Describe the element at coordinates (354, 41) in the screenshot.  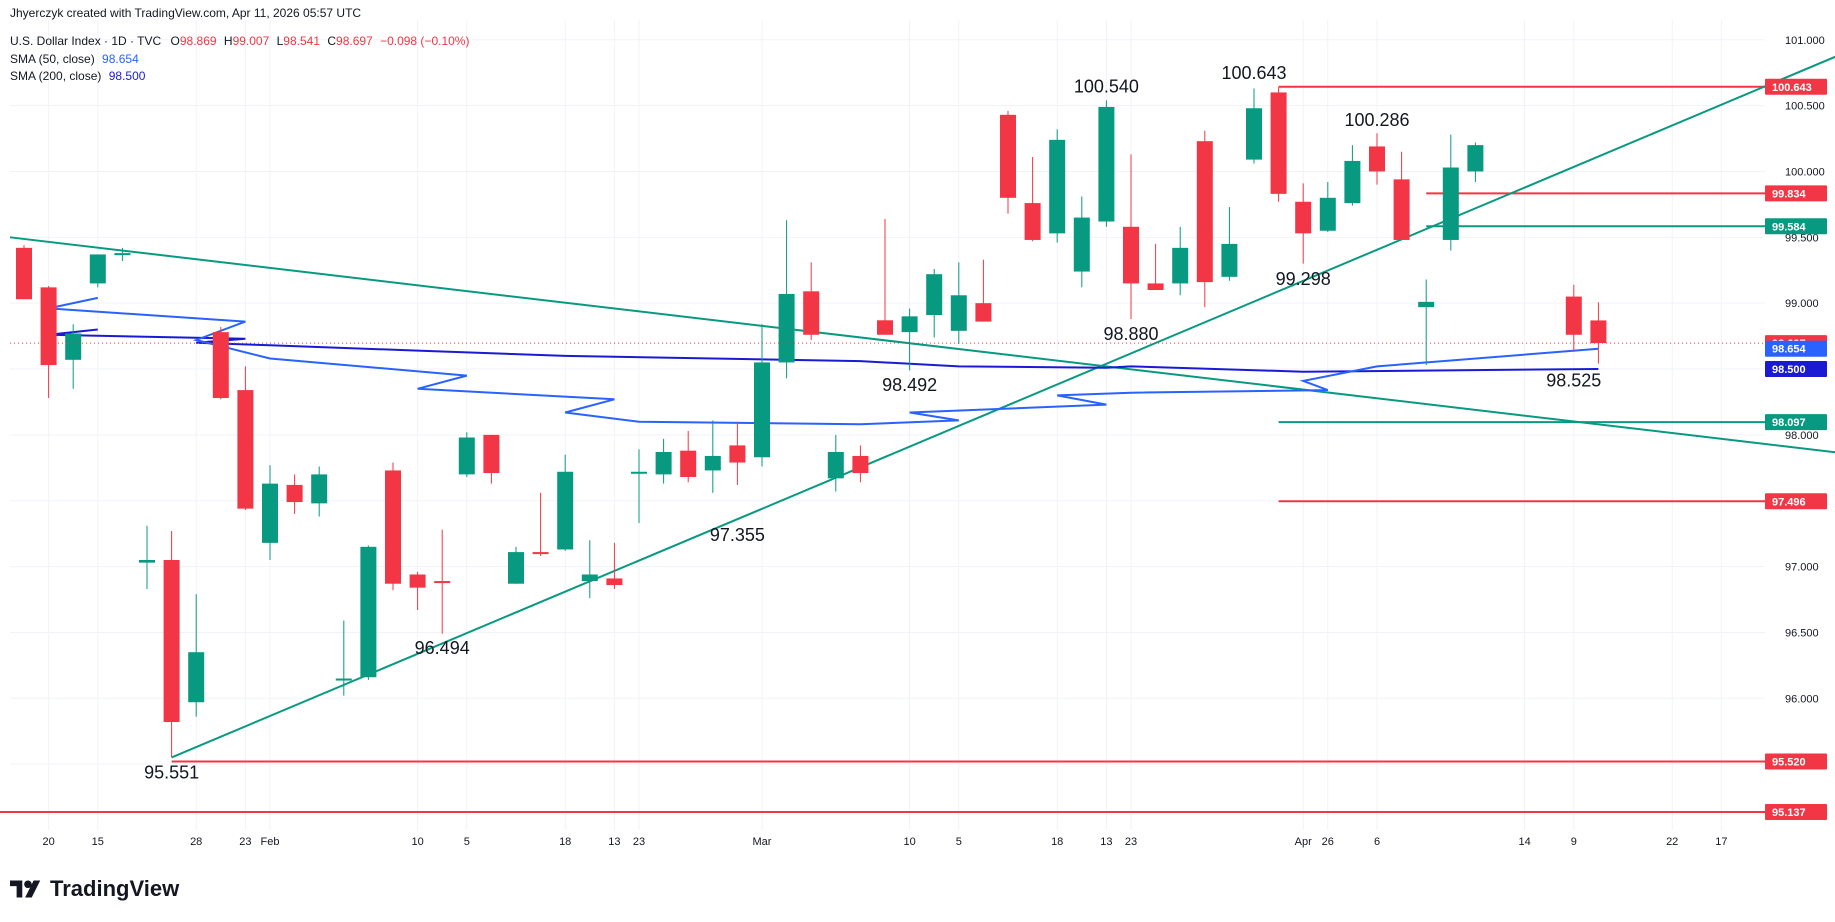
I see `close-value: 98.697` at that location.